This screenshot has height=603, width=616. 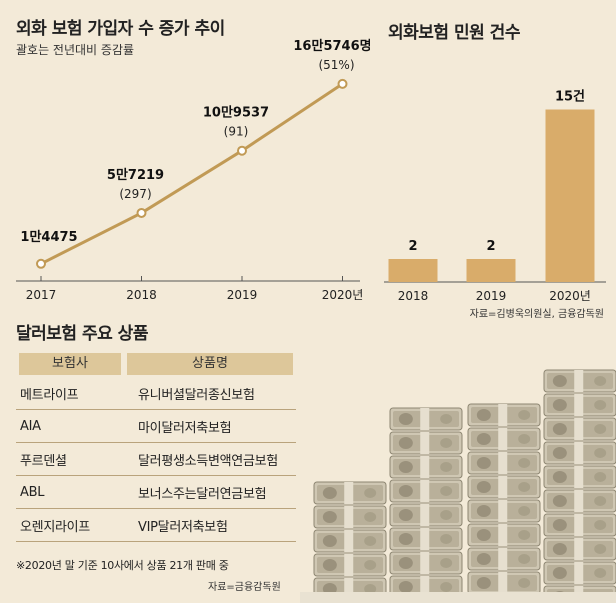 What do you see at coordinates (236, 132) in the screenshot?
I see `change-label: (91)` at bounding box center [236, 132].